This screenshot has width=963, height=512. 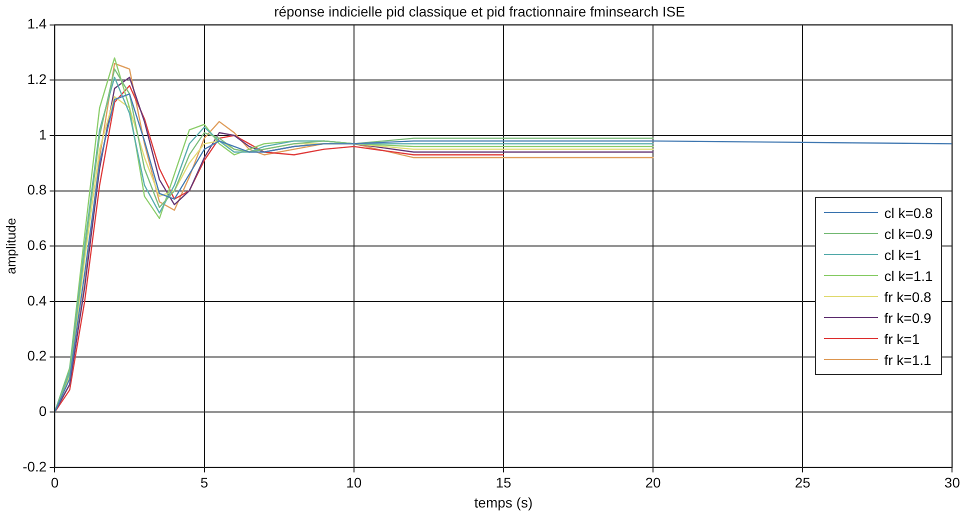 What do you see at coordinates (54, 482) in the screenshot?
I see `x-tick-label: 0` at bounding box center [54, 482].